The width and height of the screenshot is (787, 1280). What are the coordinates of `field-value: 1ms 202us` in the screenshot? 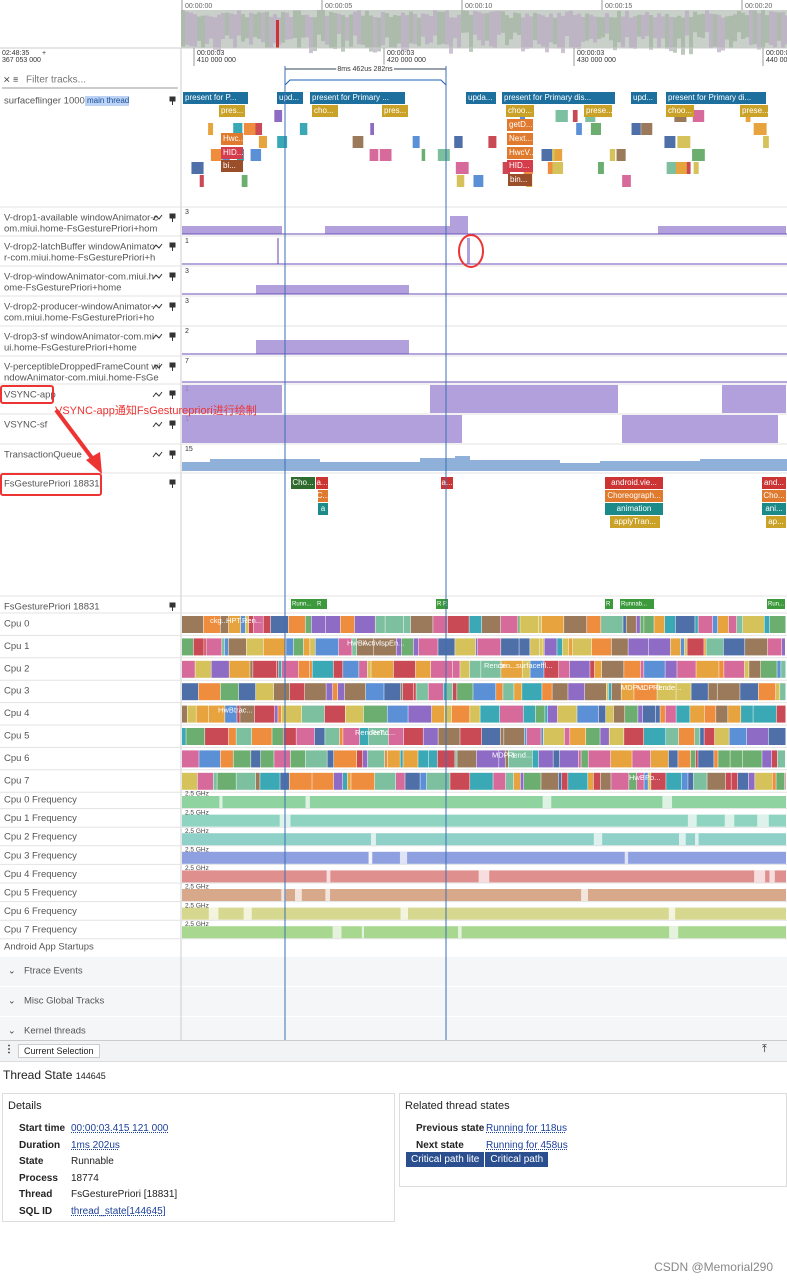 It's located at (95, 1145).